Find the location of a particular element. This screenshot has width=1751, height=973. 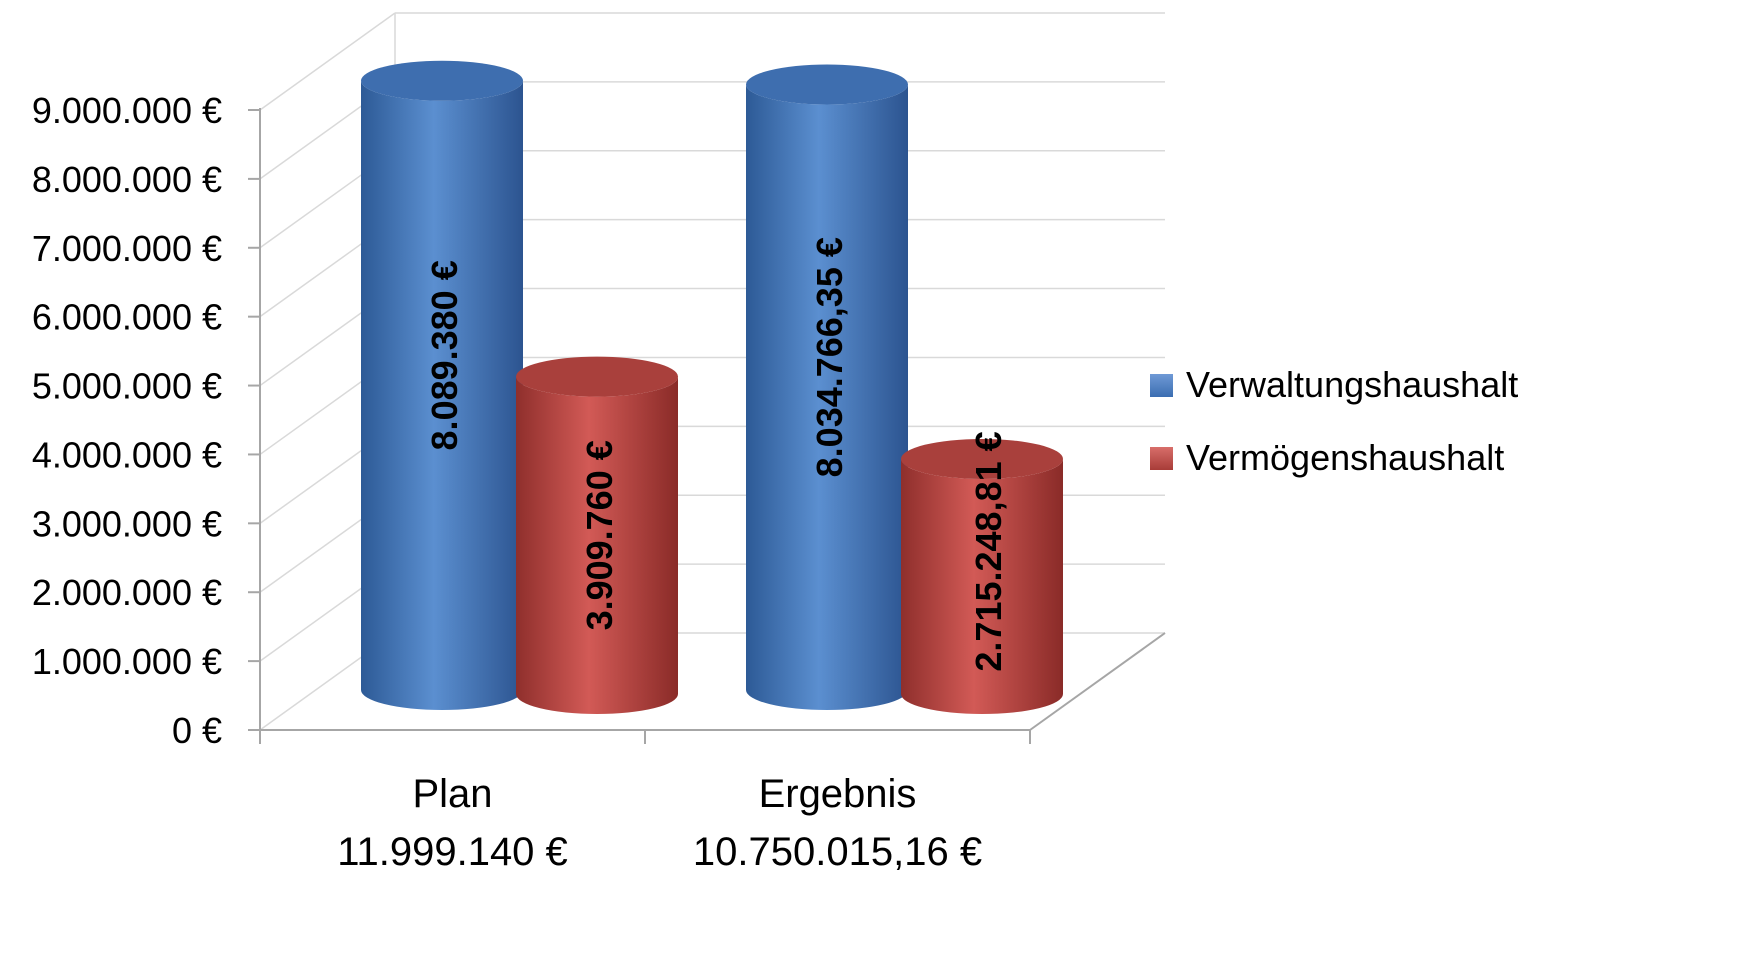

y-tick-label: 3.000.000 € is located at coordinates (127, 523).